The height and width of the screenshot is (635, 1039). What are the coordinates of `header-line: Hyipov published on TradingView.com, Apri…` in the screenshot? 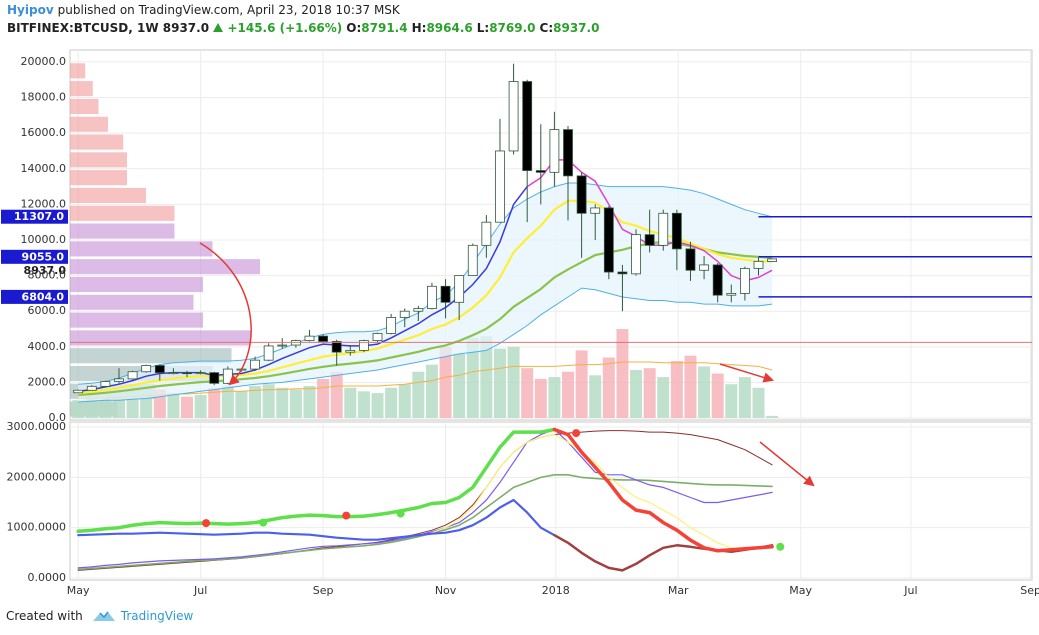 It's located at (203, 10).